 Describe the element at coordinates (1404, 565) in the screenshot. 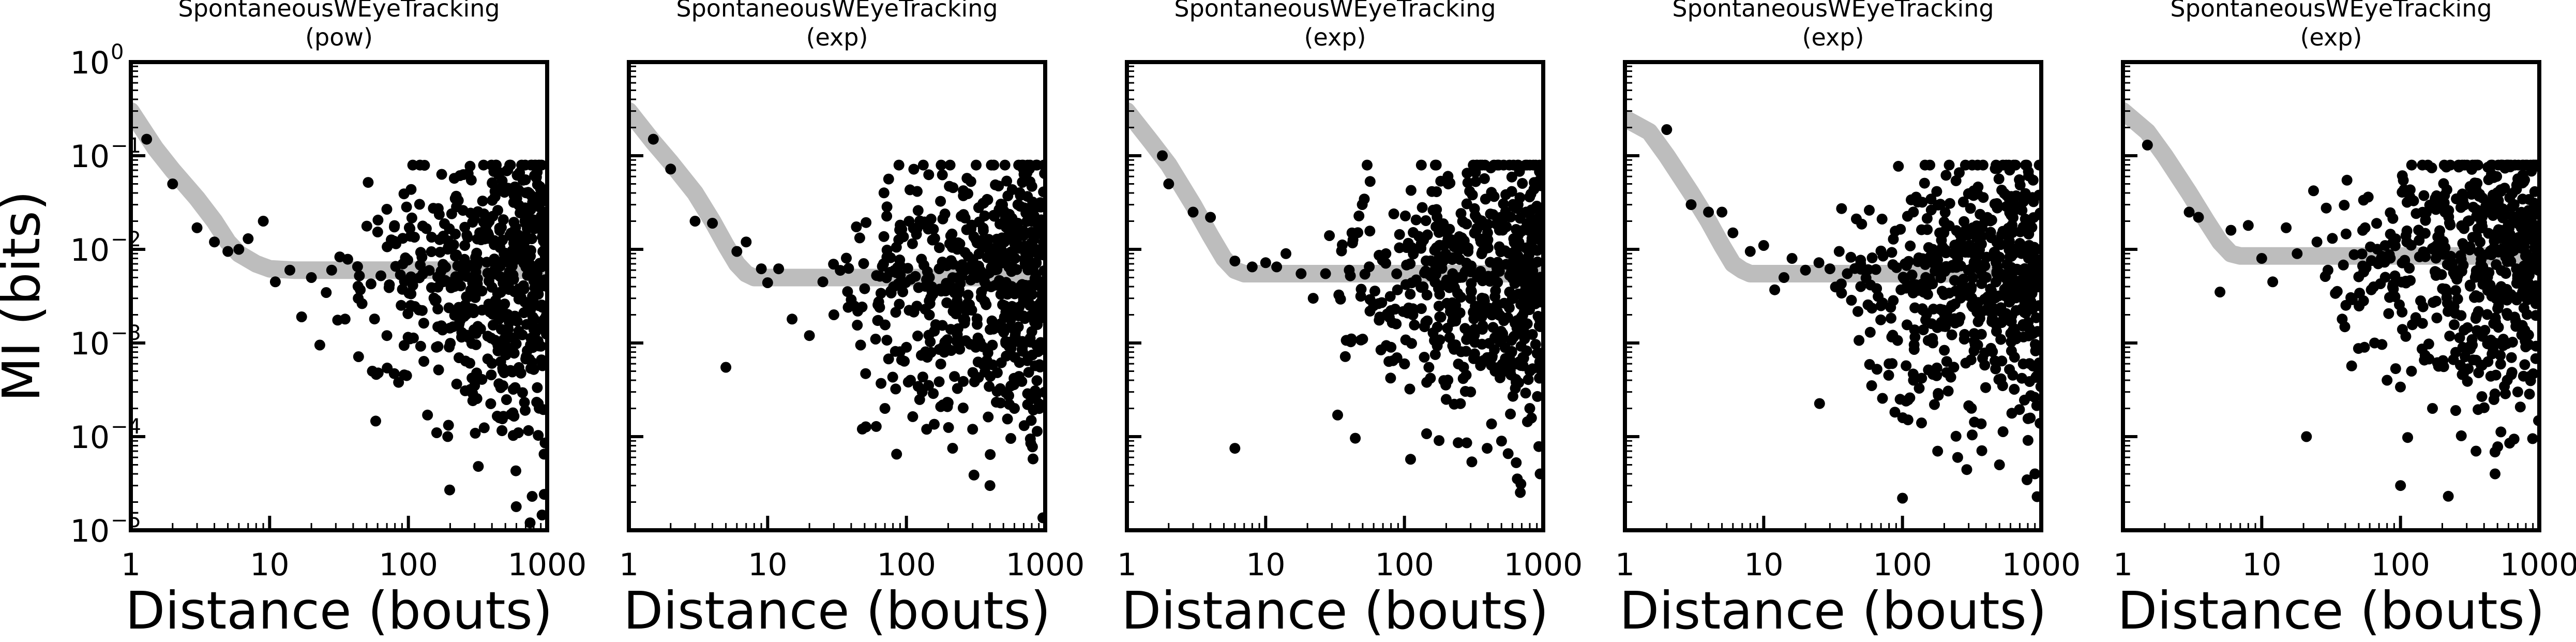

I see `x-tick-label: 100` at that location.